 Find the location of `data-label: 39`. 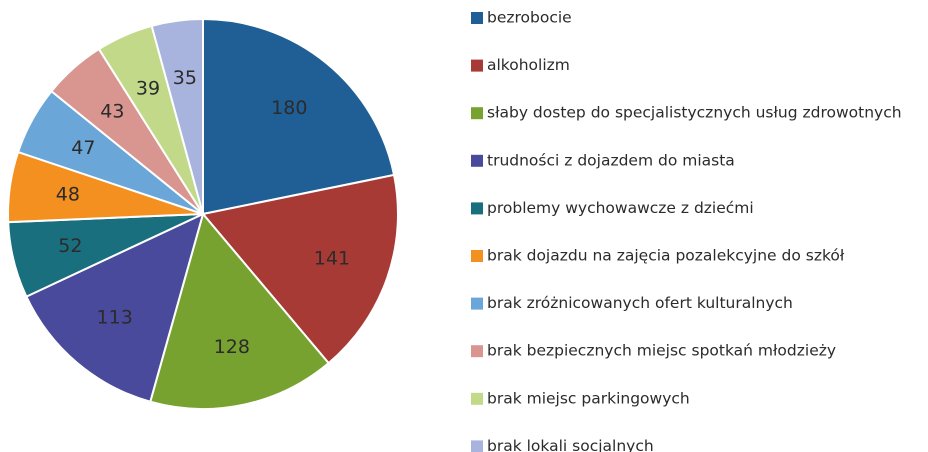

data-label: 39 is located at coordinates (148, 89).